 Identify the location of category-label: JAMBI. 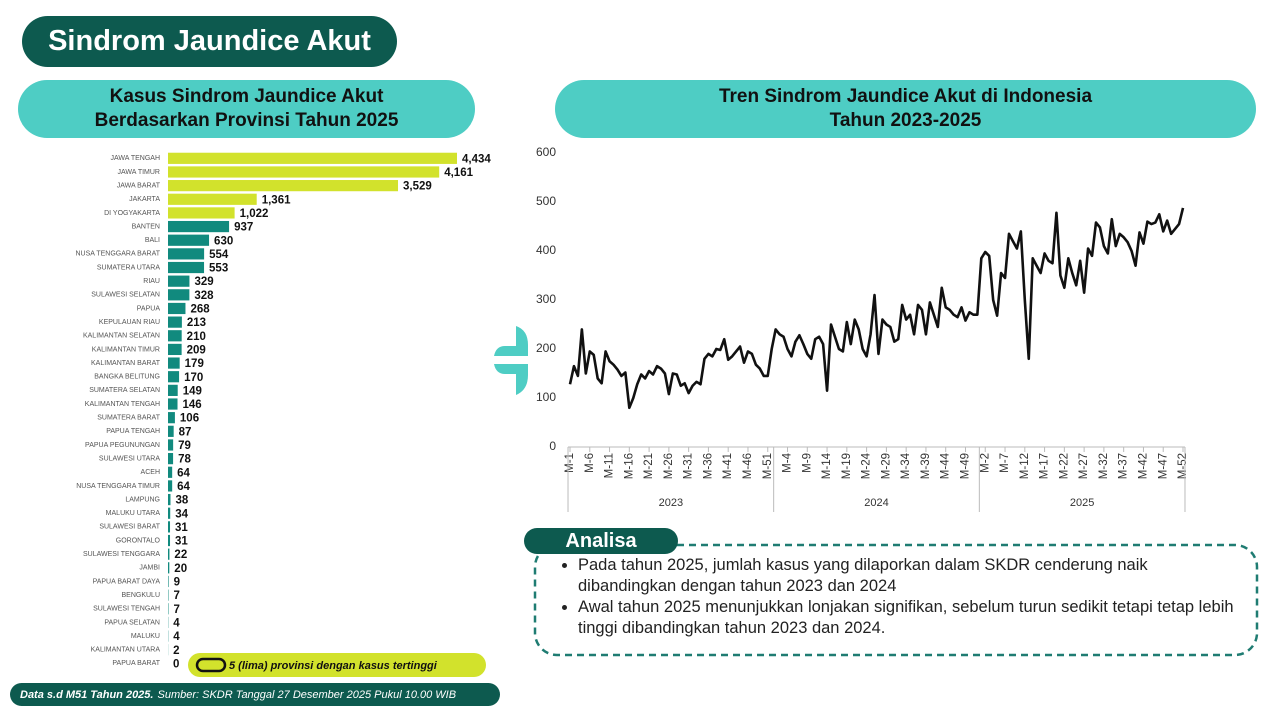
(149, 568).